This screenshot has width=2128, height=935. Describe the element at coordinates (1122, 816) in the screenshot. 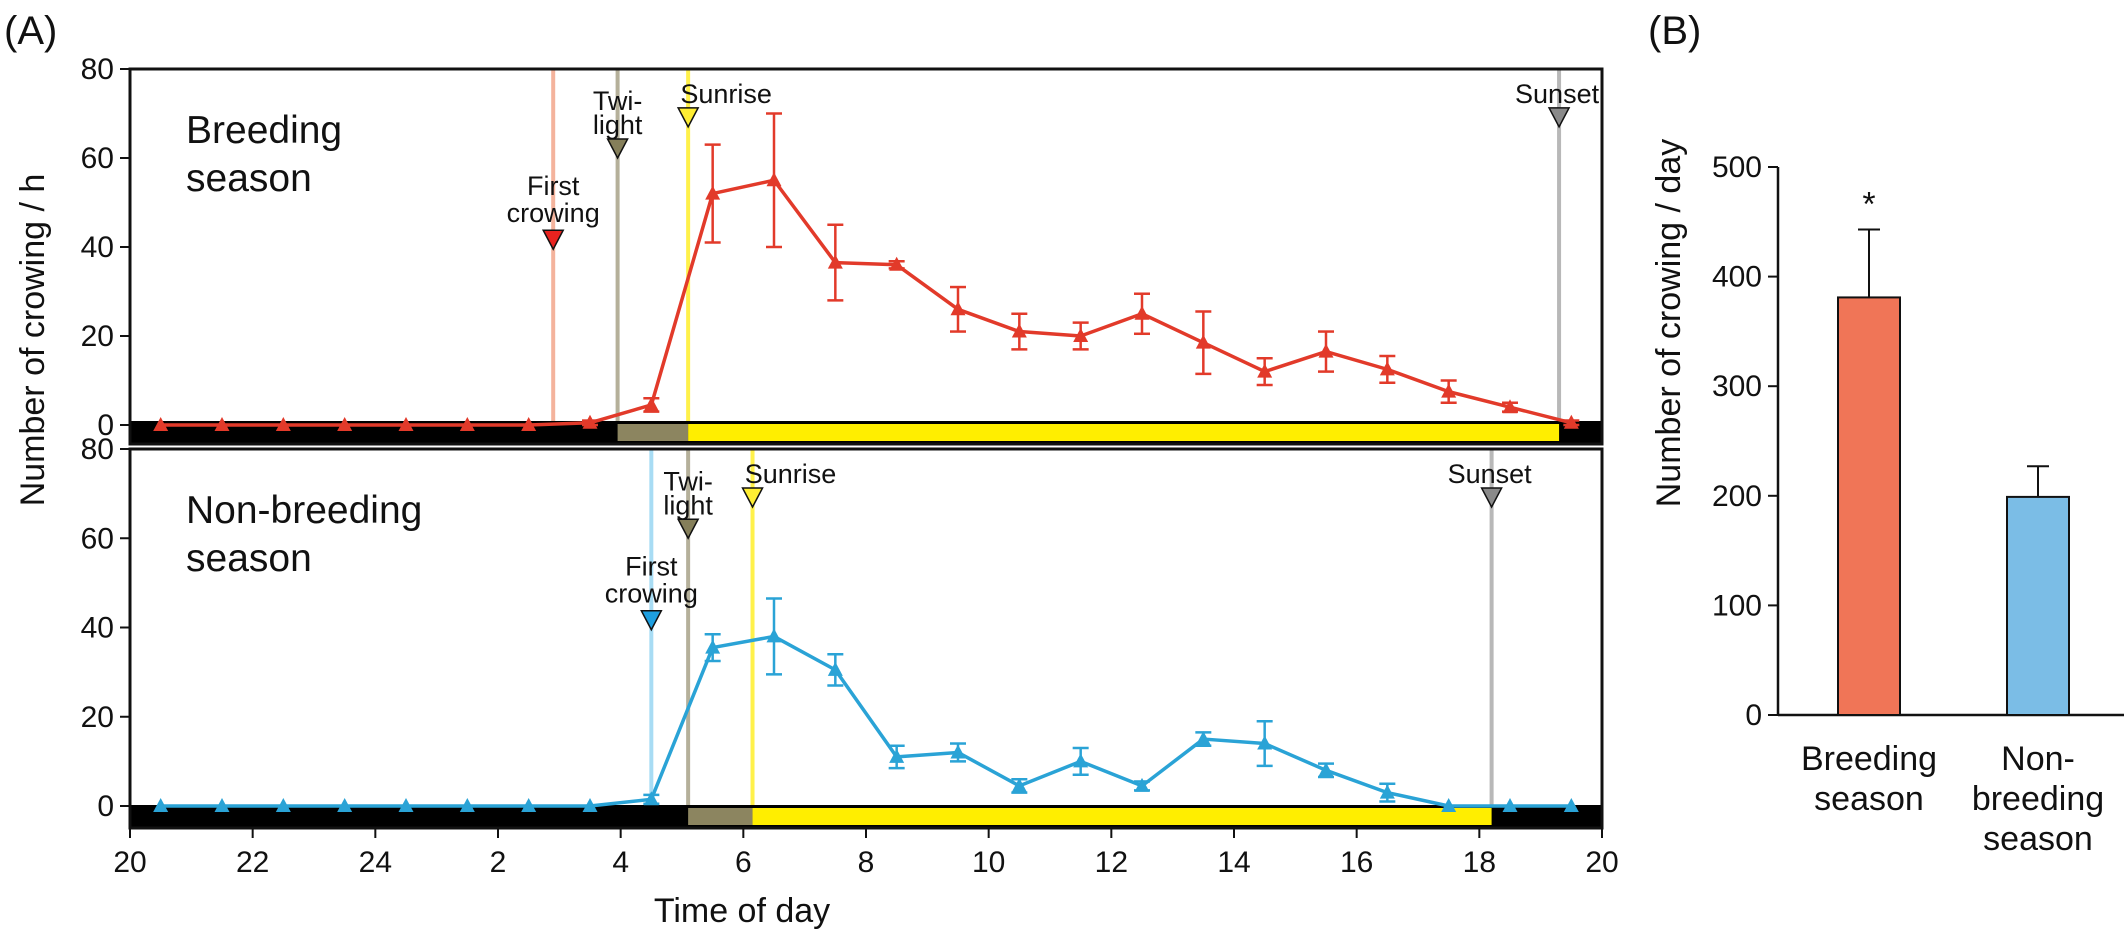

I see `nonbreeding-daylight-bar` at that location.